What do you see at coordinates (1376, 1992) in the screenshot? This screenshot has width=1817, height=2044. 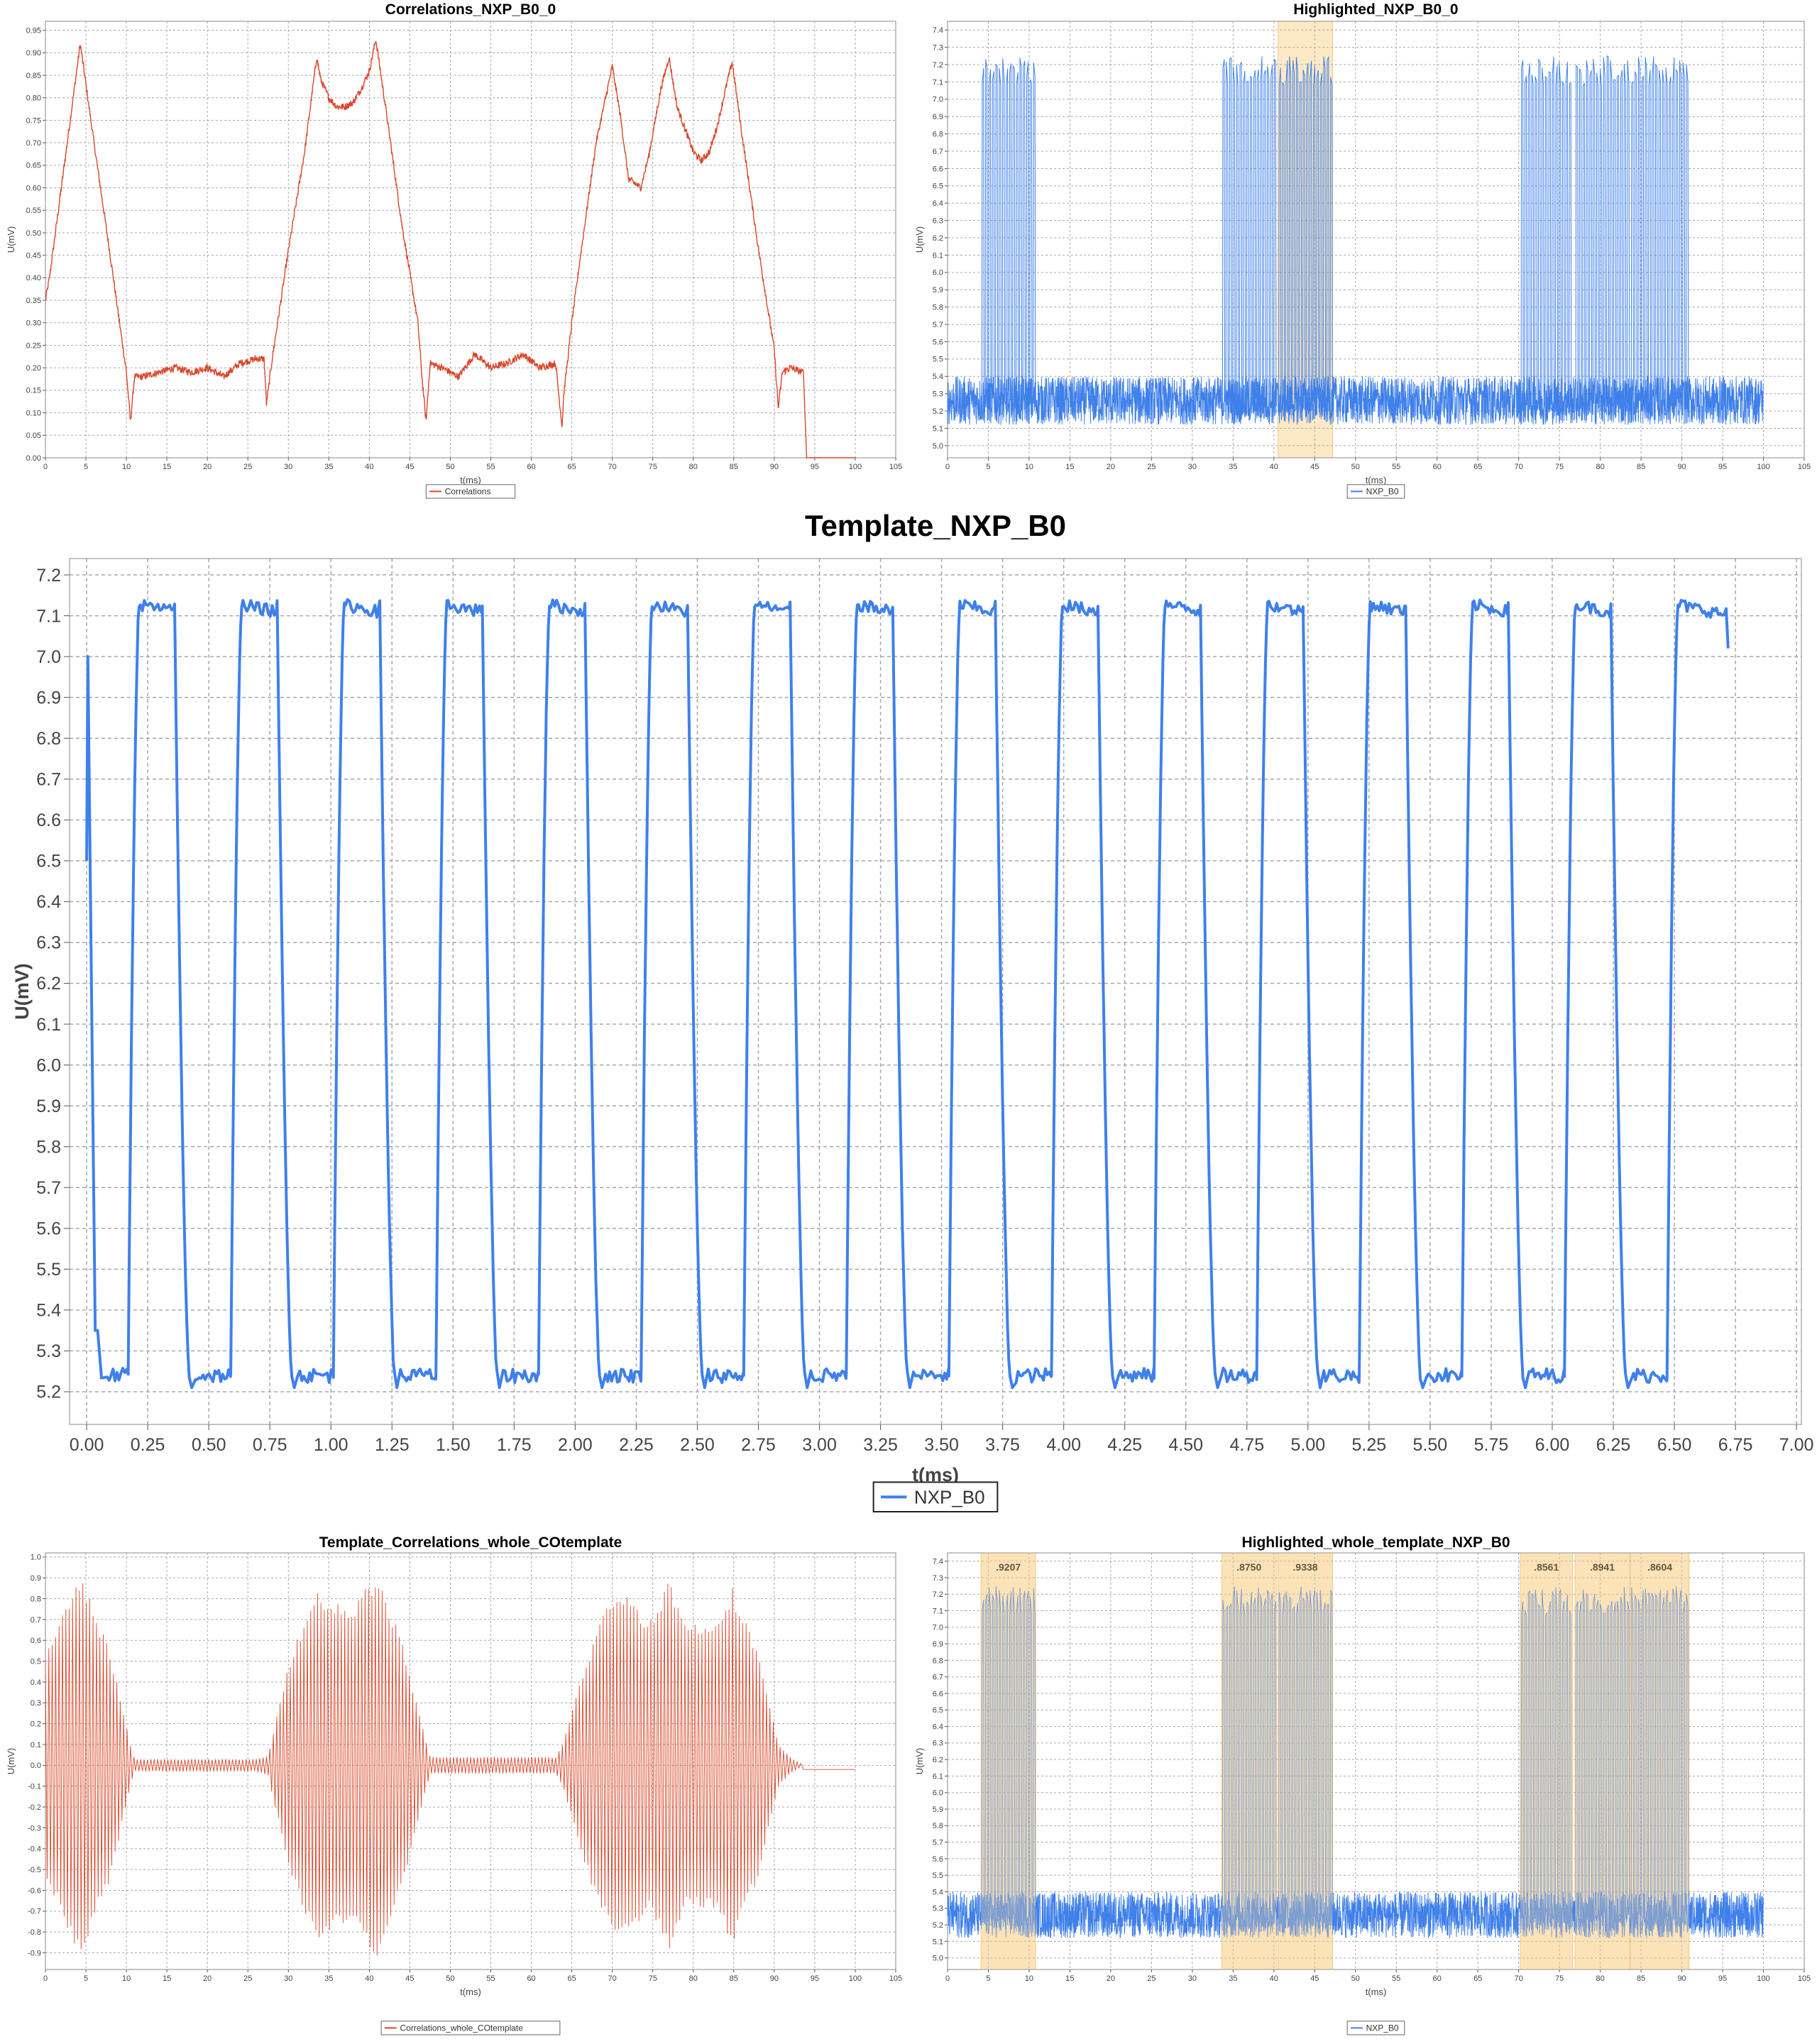 I see `x-axis-label: t(ms)` at bounding box center [1376, 1992].